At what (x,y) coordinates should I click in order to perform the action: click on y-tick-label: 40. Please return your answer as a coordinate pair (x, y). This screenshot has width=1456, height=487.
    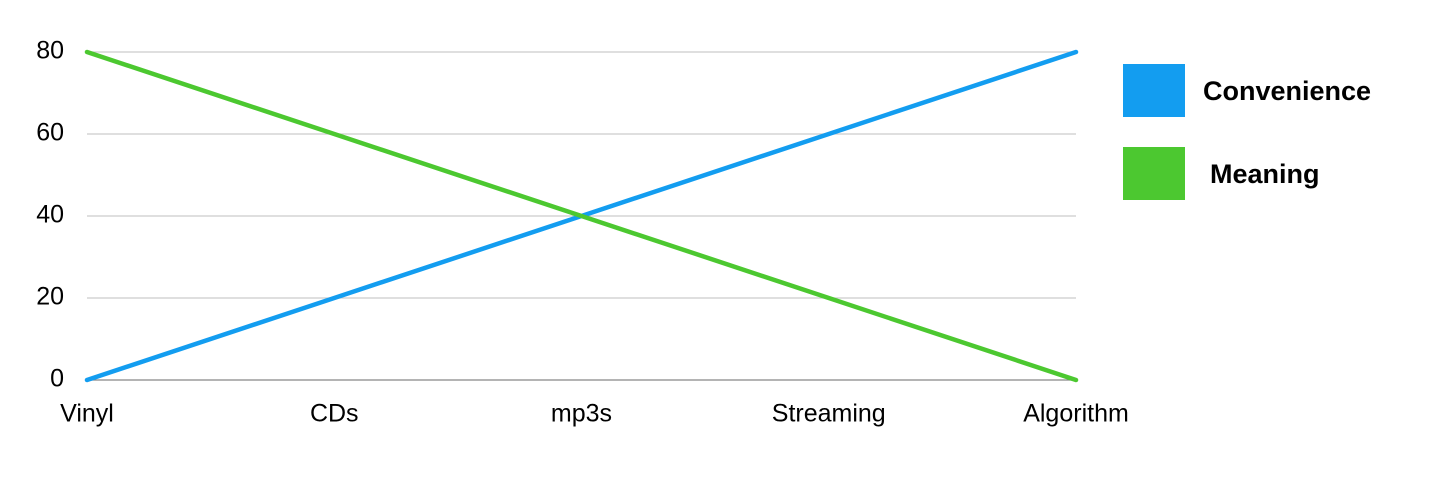
    Looking at the image, I should click on (50, 215).